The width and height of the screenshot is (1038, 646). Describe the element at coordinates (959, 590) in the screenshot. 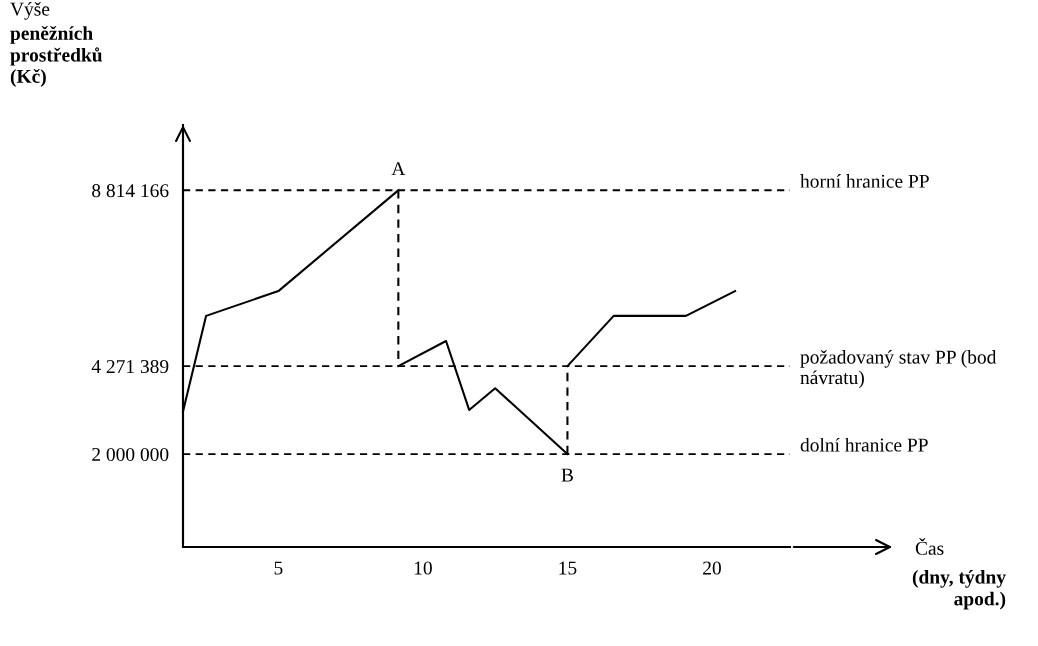

I see `text: (dny, týdny apod.)` at that location.